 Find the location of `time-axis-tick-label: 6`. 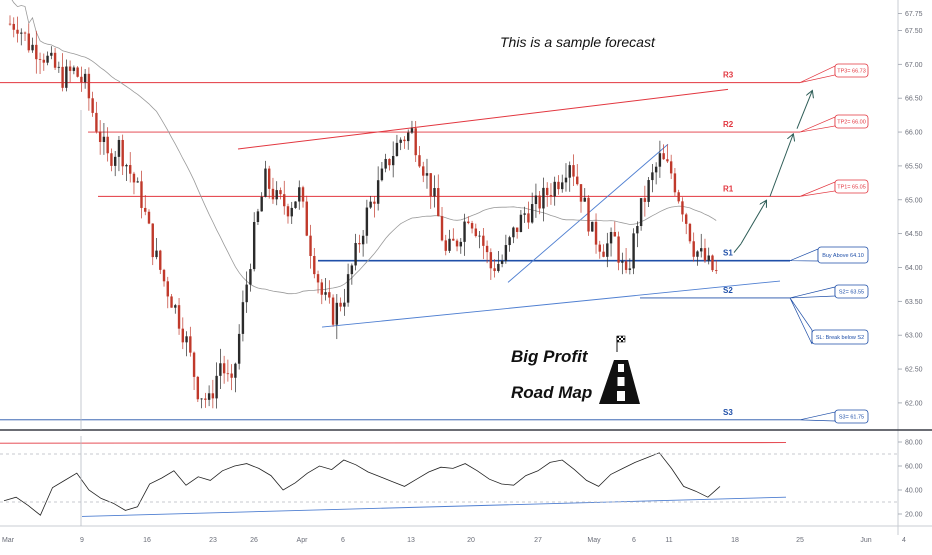

time-axis-tick-label: 6 is located at coordinates (343, 540).